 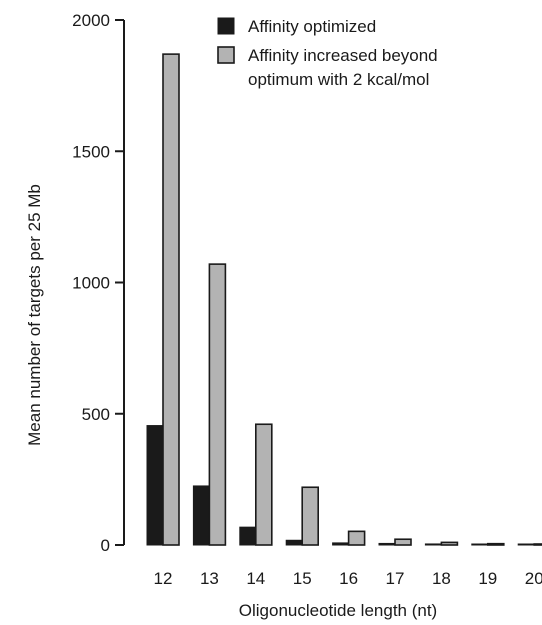 What do you see at coordinates (163, 578) in the screenshot?
I see `x-tick-label: 12` at bounding box center [163, 578].